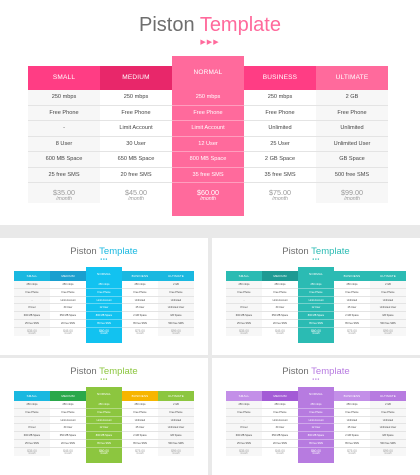  What do you see at coordinates (176, 405) in the screenshot?
I see `plan-feature: 2 GB` at bounding box center [176, 405].